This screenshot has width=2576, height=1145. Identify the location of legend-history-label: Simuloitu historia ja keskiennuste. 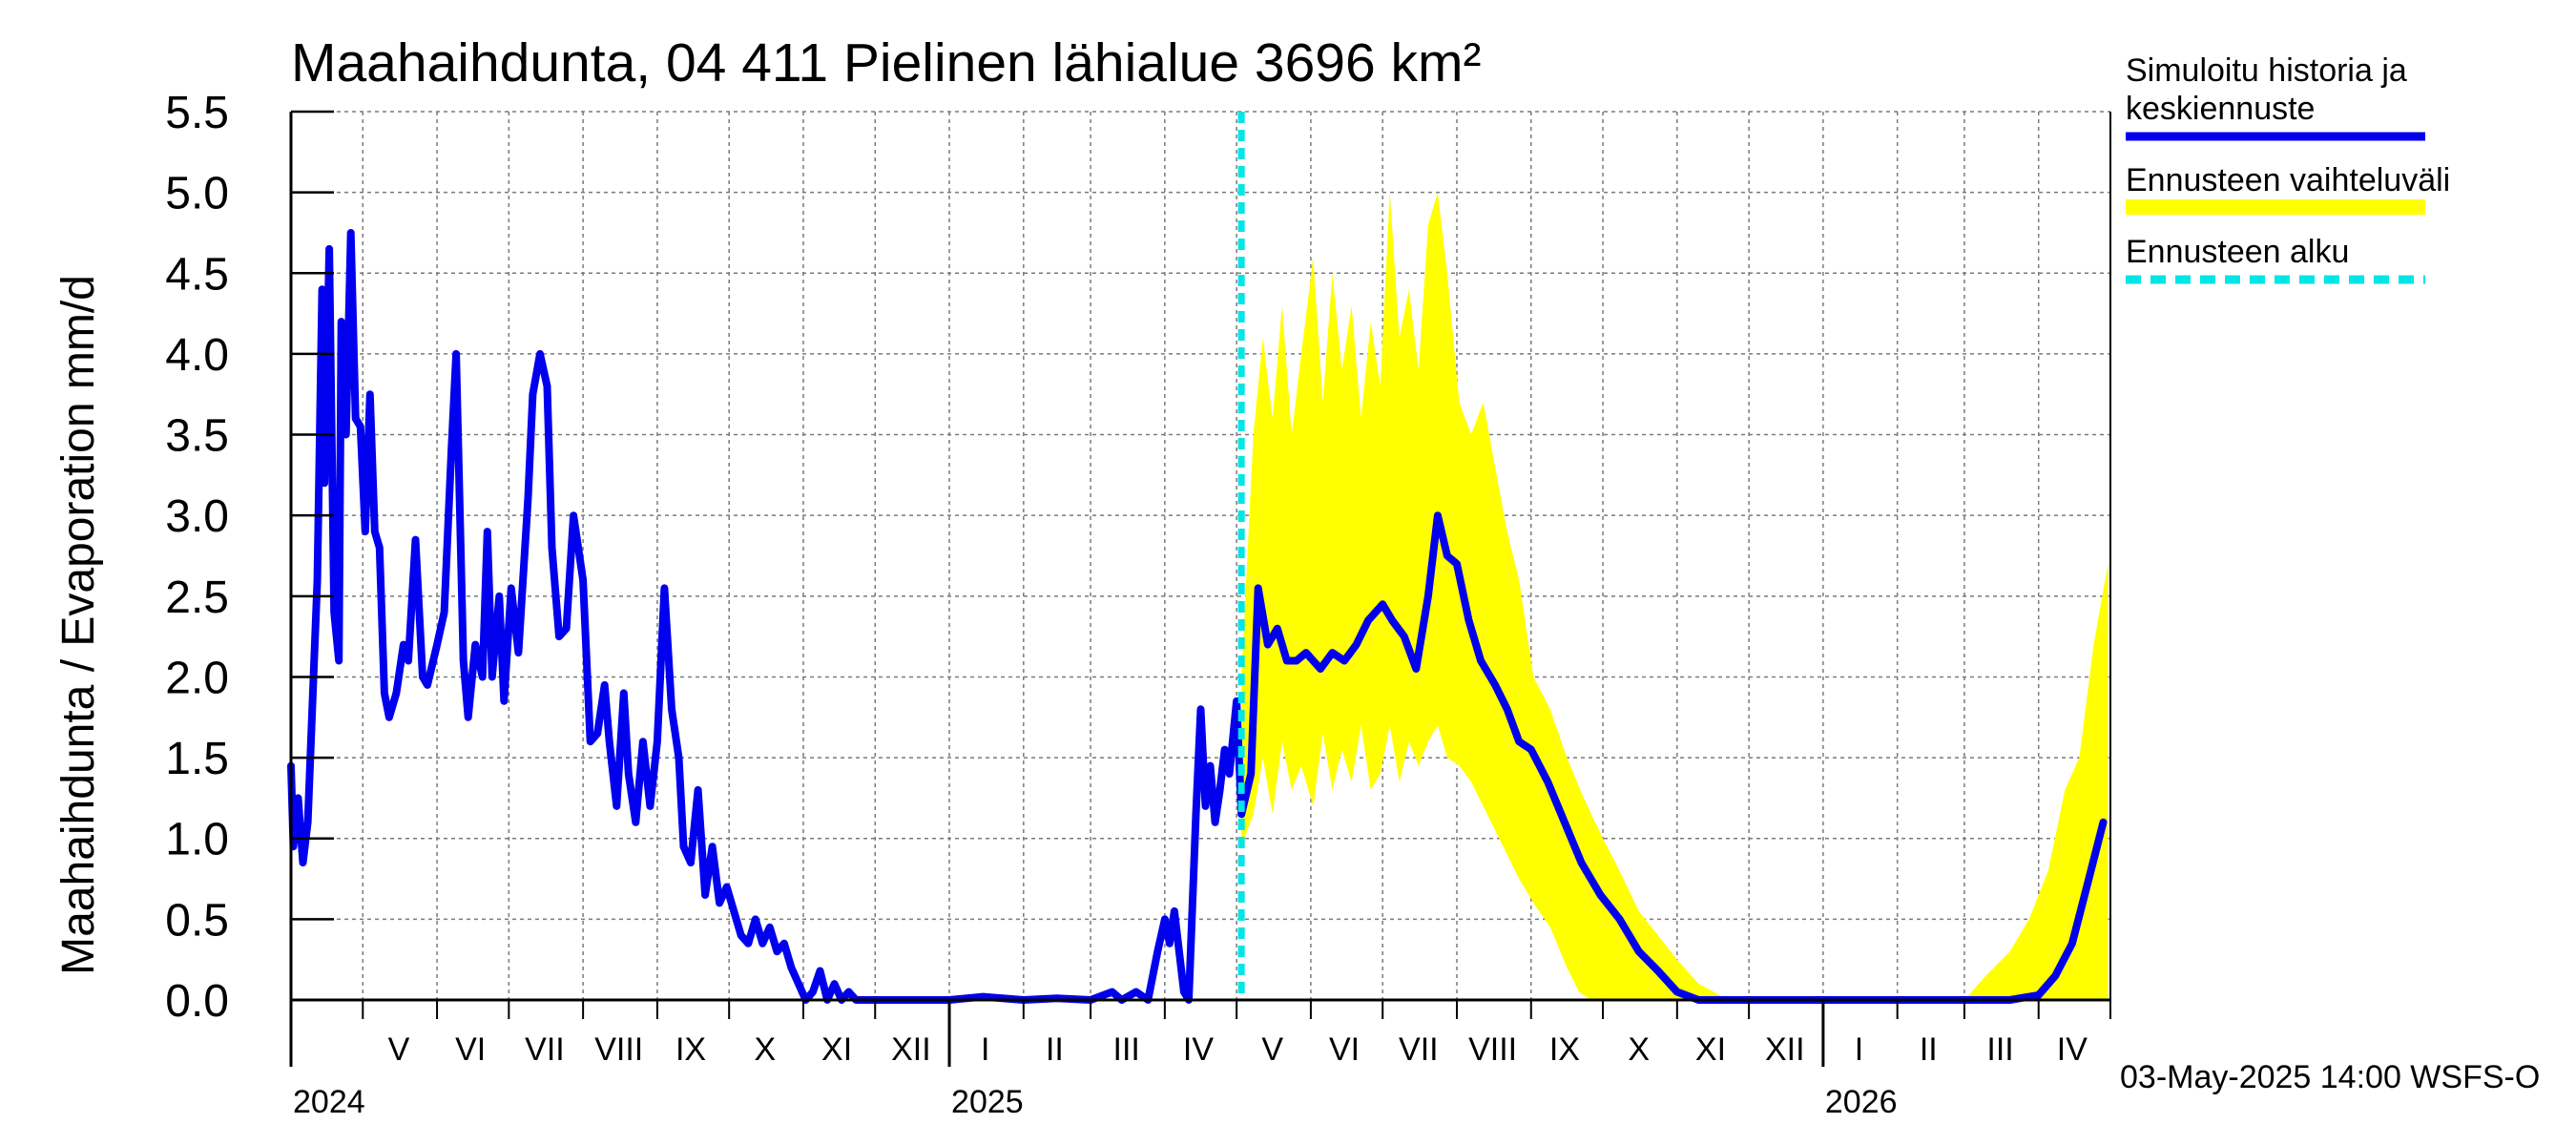
(2271, 89).